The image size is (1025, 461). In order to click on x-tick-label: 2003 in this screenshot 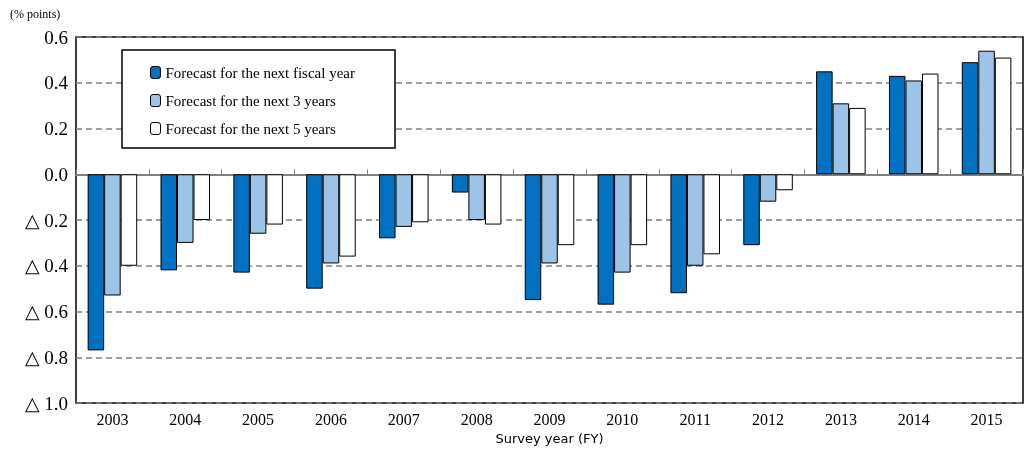, I will do `click(112, 419)`.